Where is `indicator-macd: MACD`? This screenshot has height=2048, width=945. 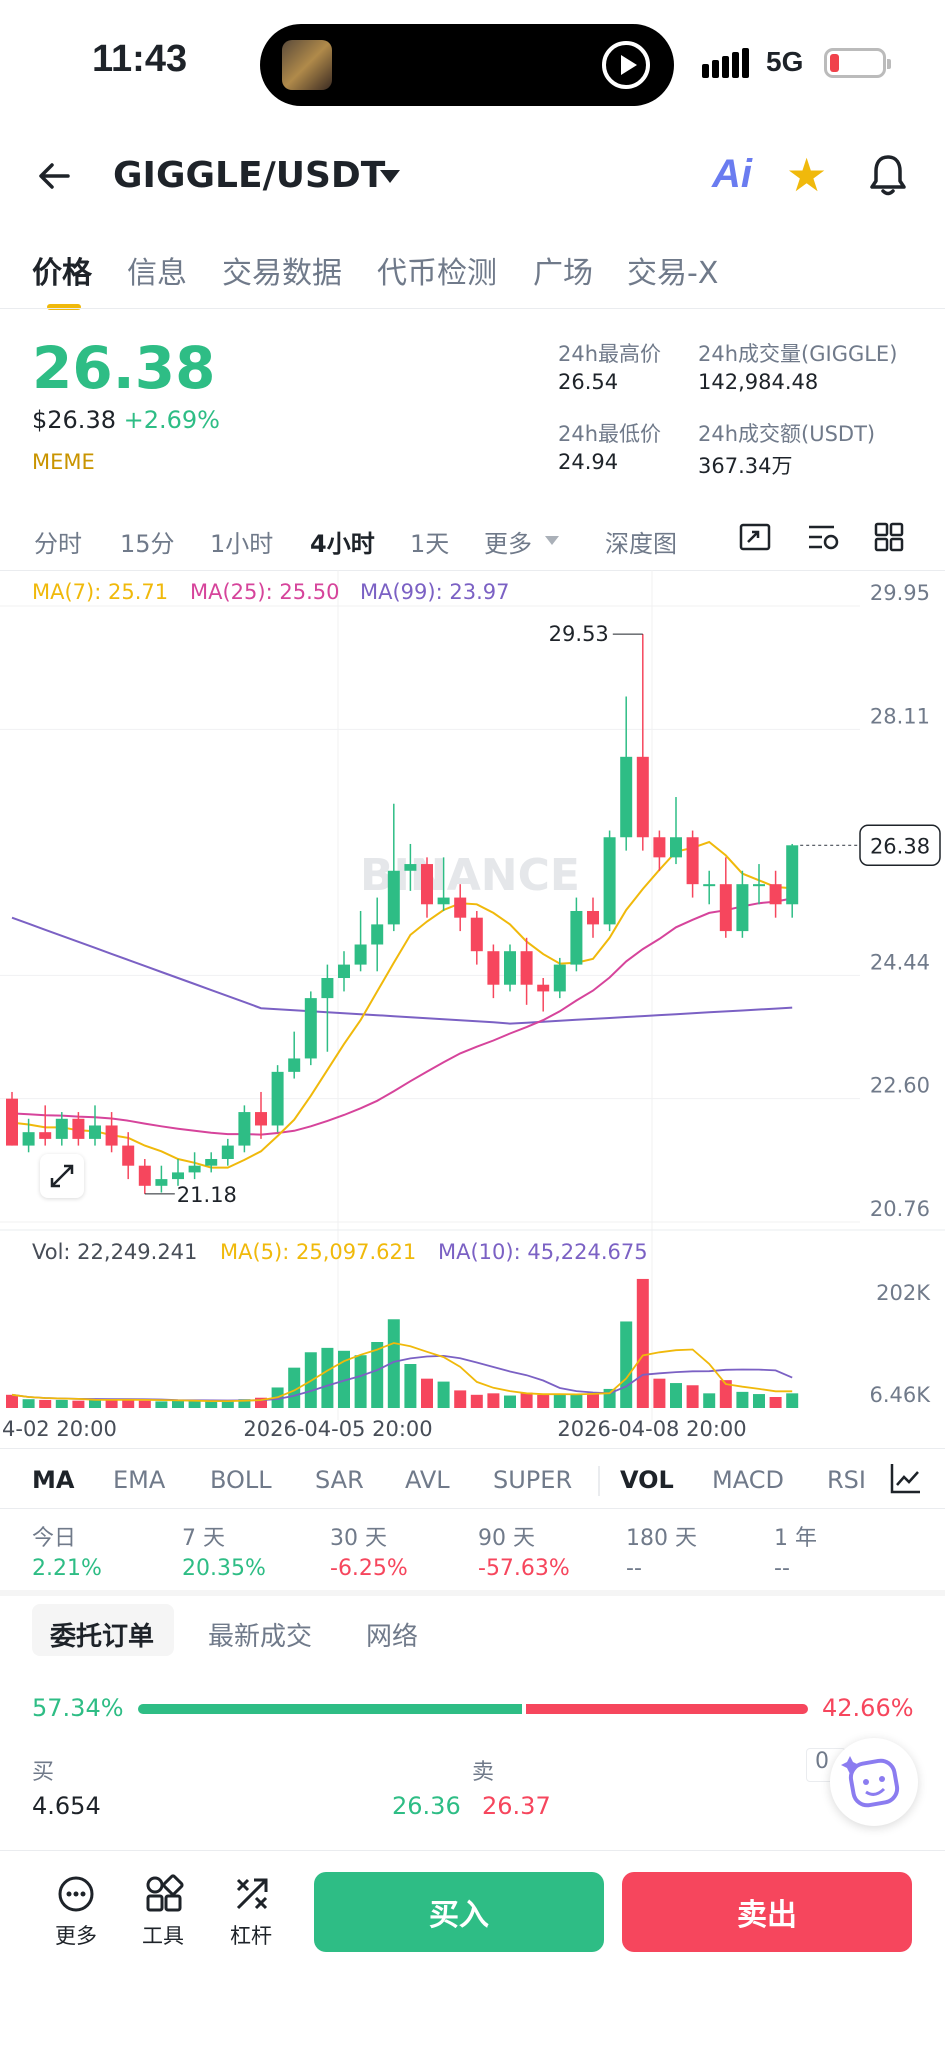
indicator-macd: MACD is located at coordinates (748, 1480).